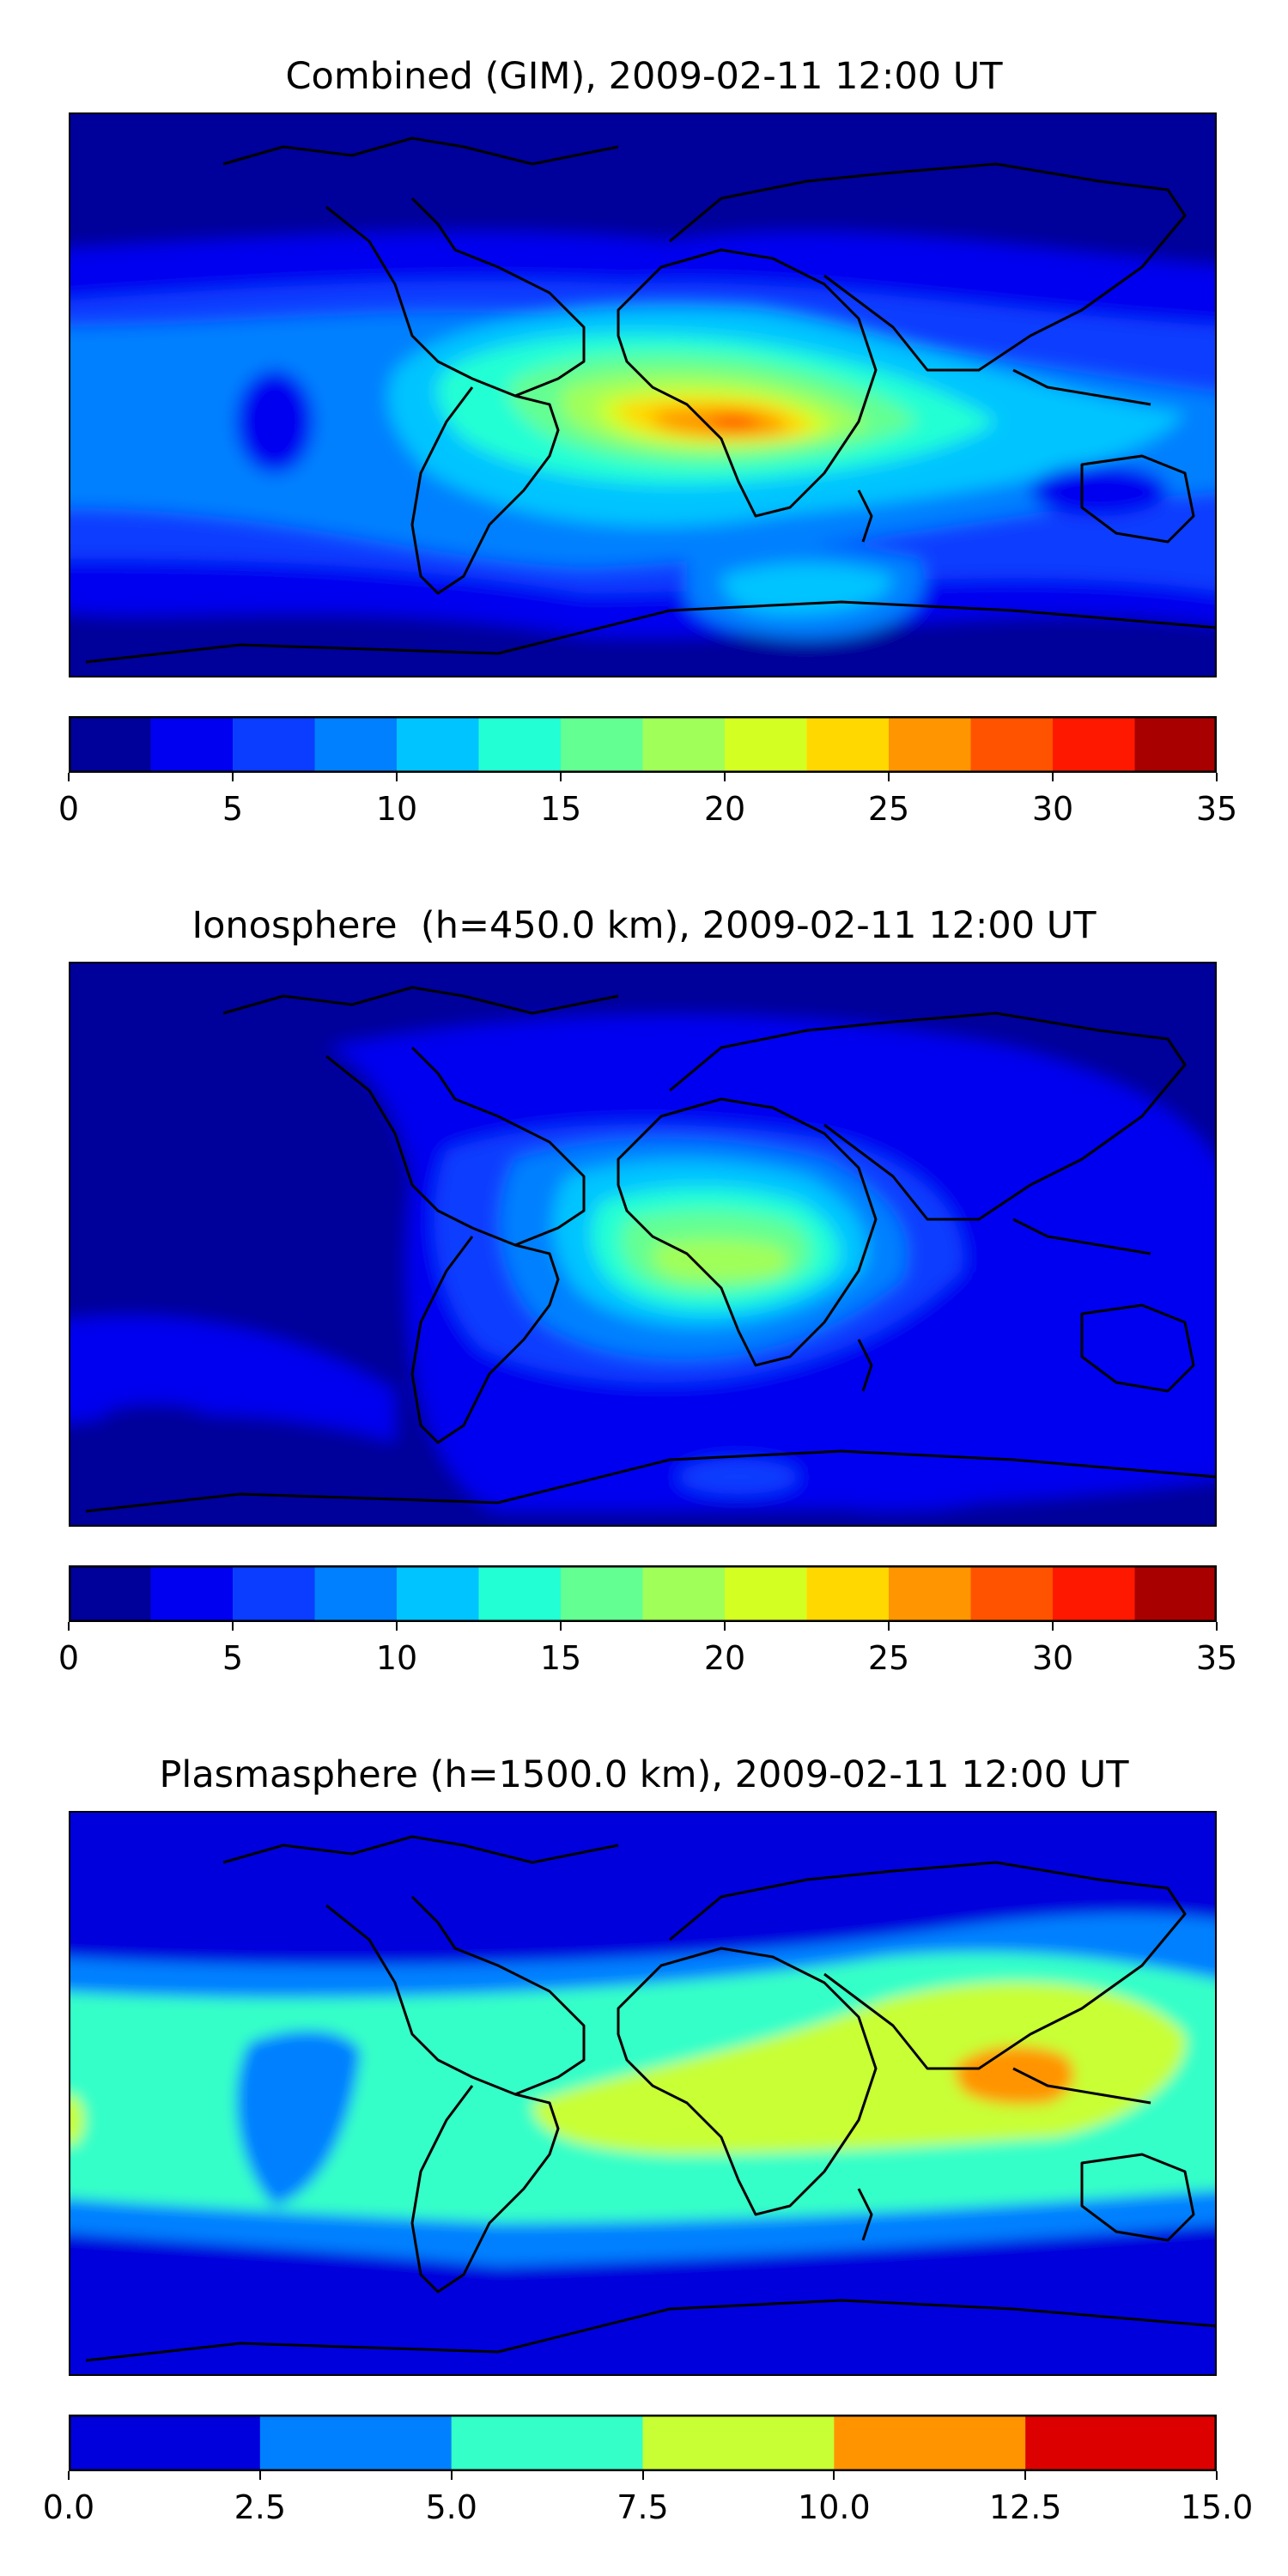  What do you see at coordinates (647, 1649) in the screenshot?
I see `colorbar-ticks-ionosphere: 0 5 10 15 20 25 30 35` at bounding box center [647, 1649].